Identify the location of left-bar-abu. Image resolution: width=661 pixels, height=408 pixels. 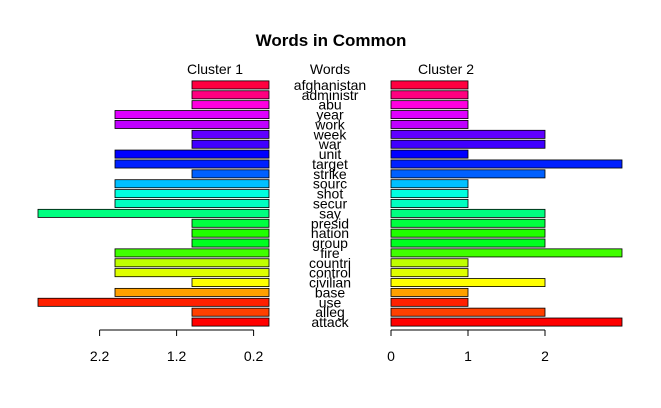
(230, 105).